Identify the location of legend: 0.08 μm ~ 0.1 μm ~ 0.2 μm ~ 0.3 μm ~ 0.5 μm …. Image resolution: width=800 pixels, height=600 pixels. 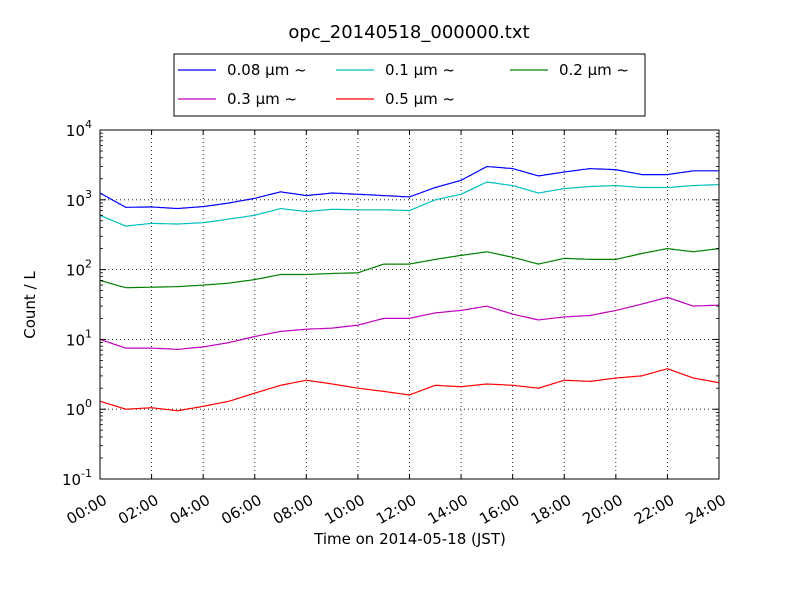
(409, 85).